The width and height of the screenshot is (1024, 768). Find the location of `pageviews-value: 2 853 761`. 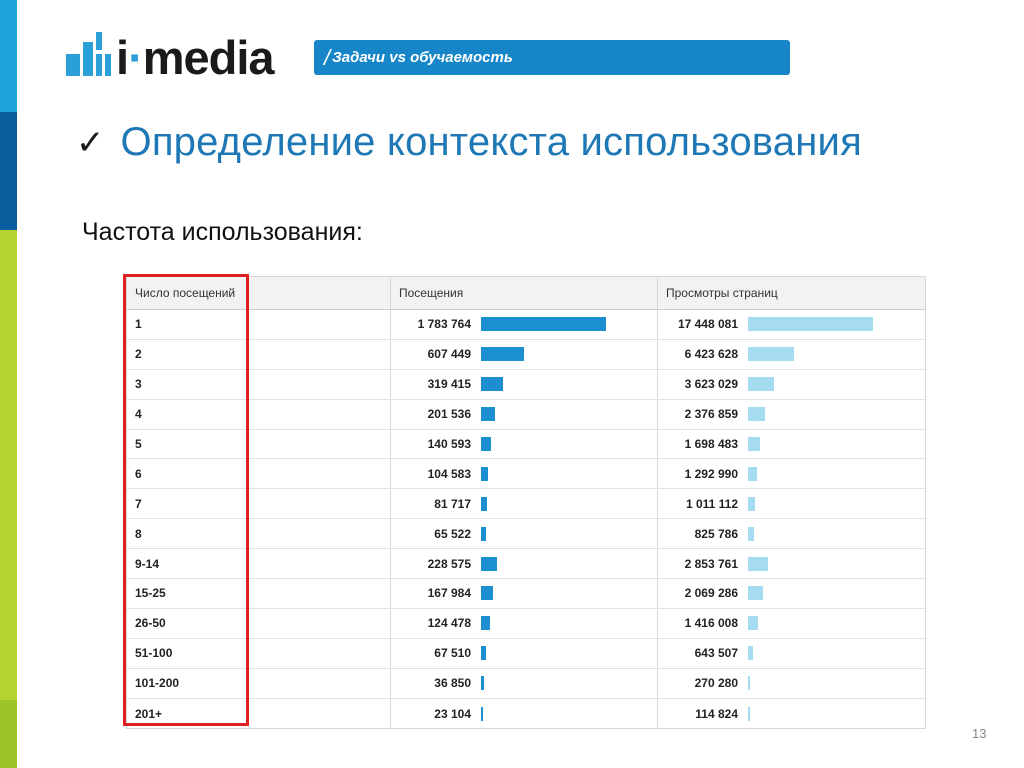

pageviews-value: 2 853 761 is located at coordinates (711, 563).